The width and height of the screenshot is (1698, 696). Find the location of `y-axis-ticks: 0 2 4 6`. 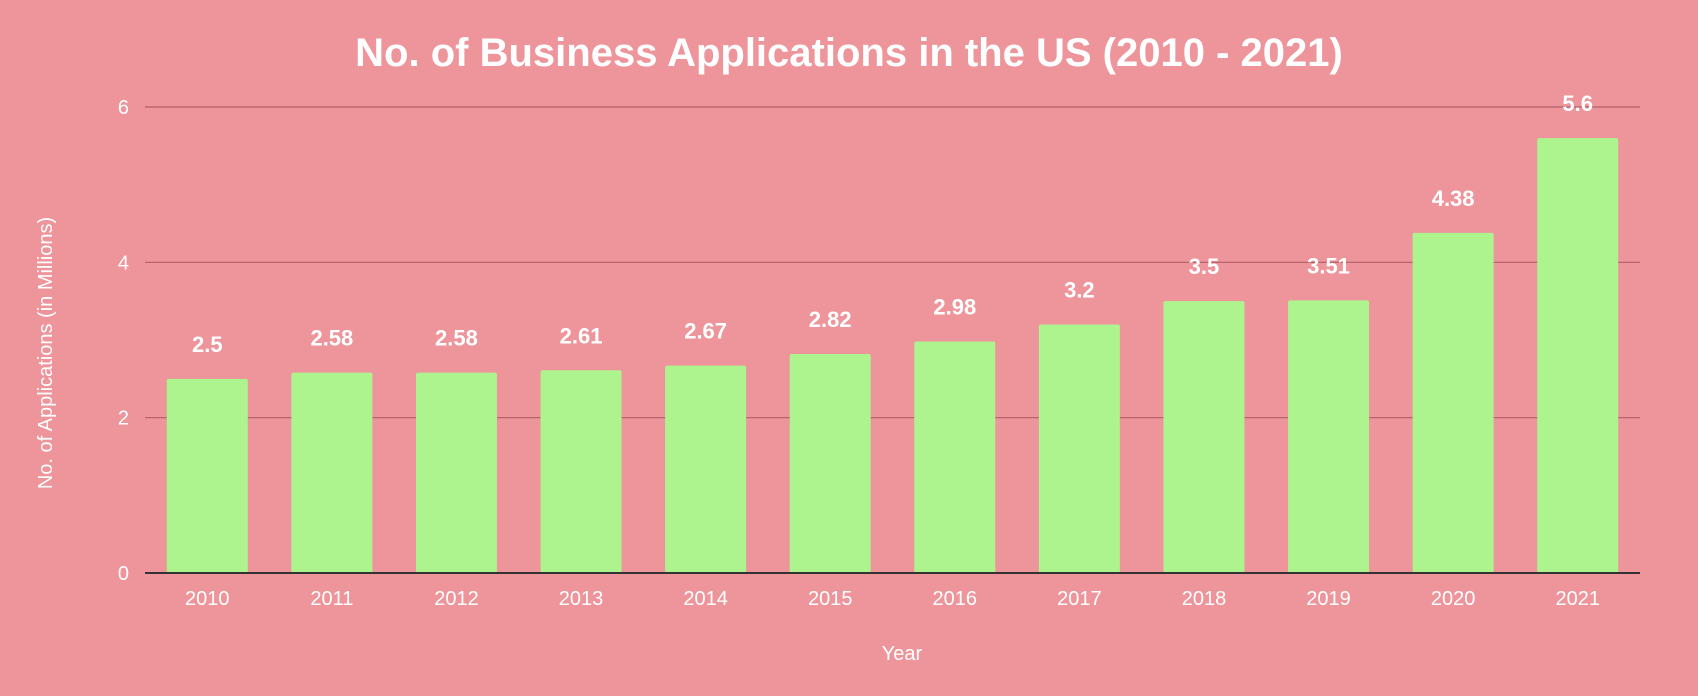

y-axis-ticks: 0 2 4 6 is located at coordinates (123, 341).